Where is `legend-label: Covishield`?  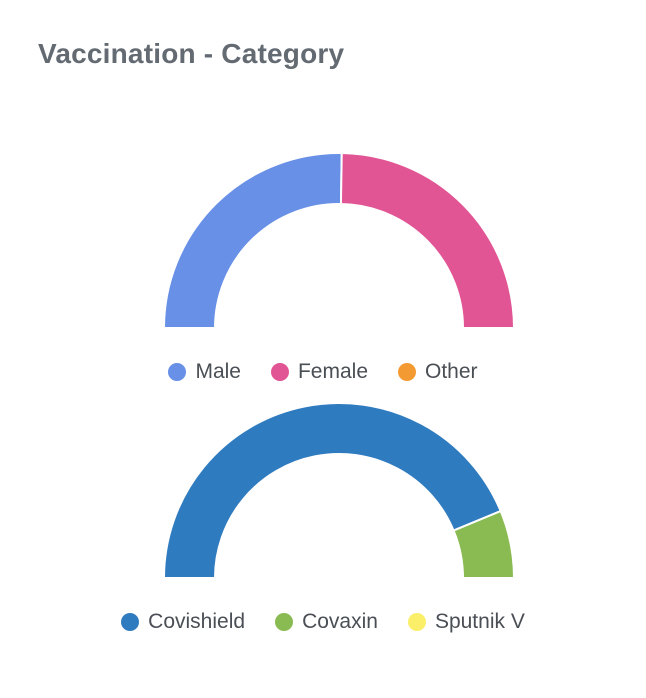 legend-label: Covishield is located at coordinates (197, 621).